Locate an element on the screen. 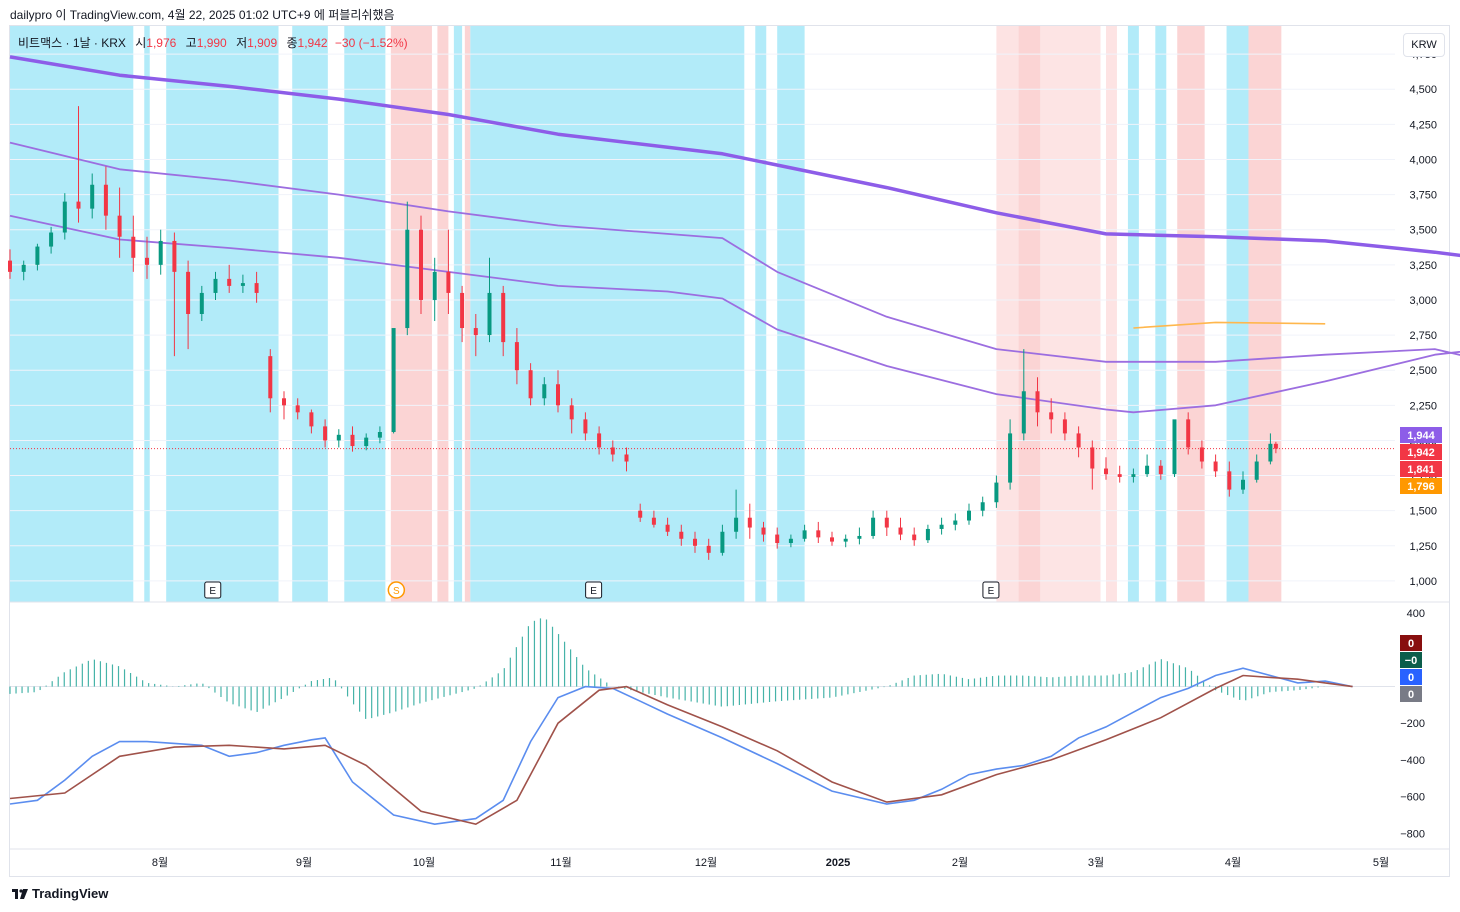  currency-button: KRW is located at coordinates (1424, 45).